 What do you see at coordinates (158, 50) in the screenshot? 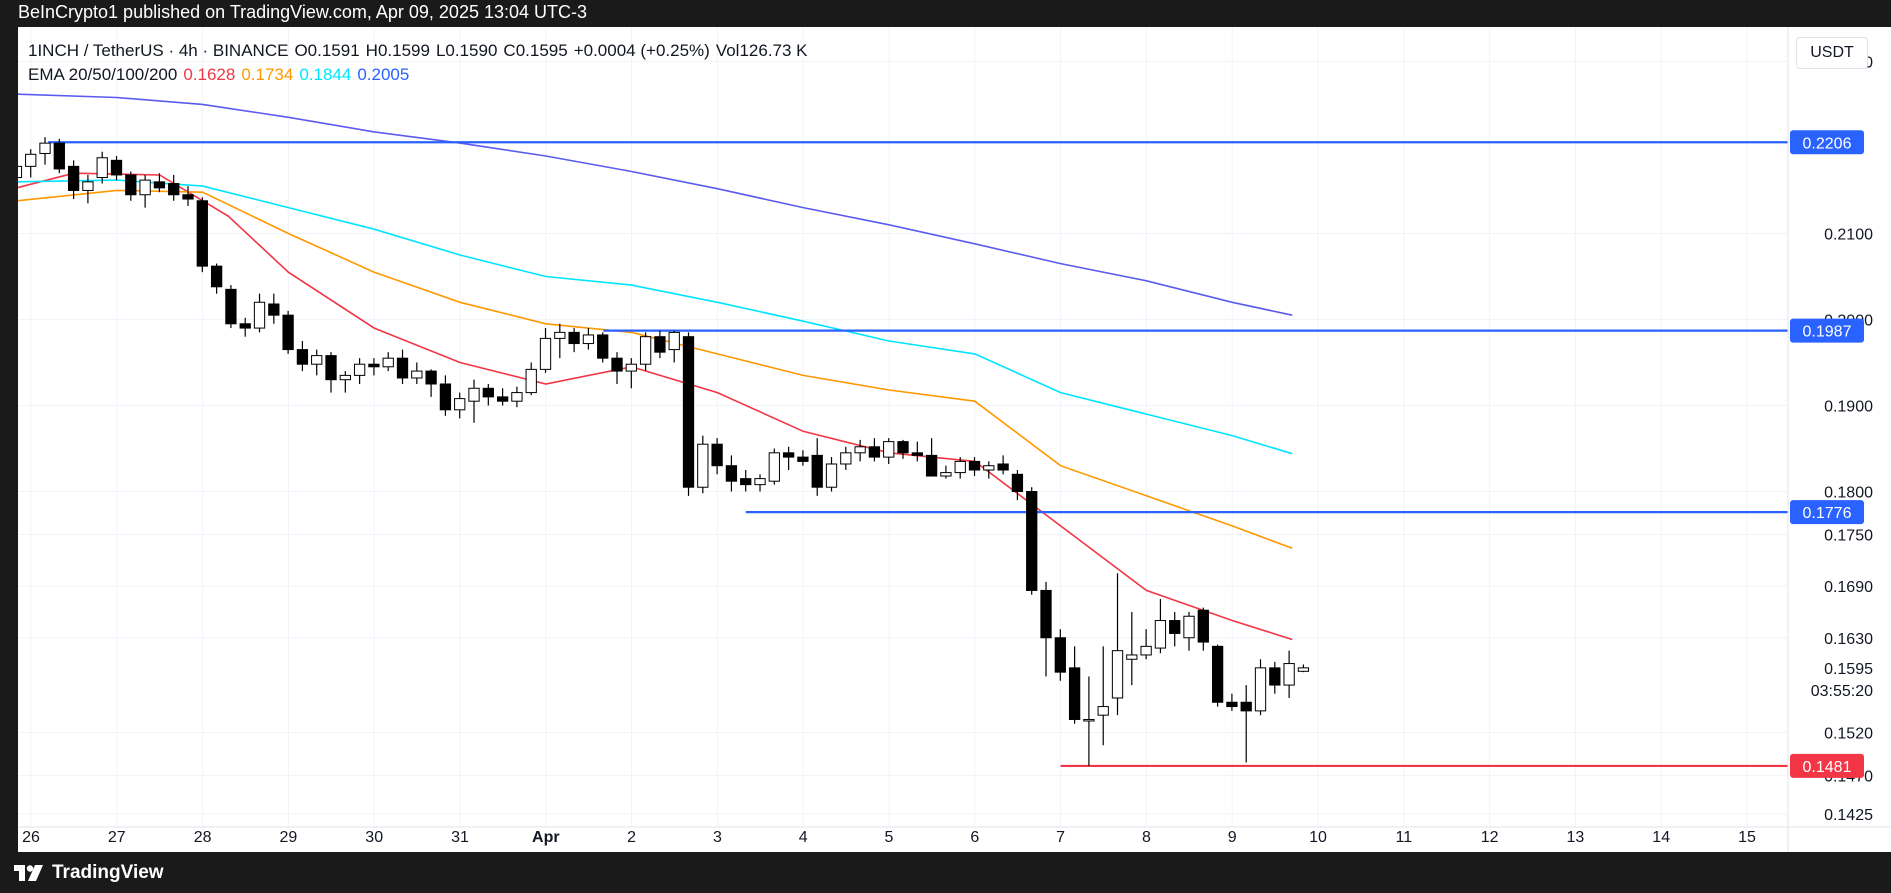
I see `symbol-label: 1INCH / TetherUS · 4h · BINANCE` at bounding box center [158, 50].